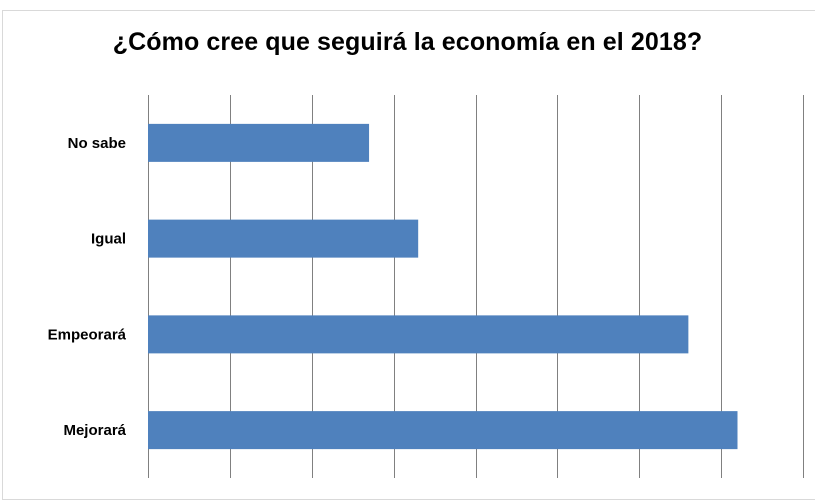 Image resolution: width=815 pixels, height=500 pixels. I want to click on category-label: No sabe, so click(97, 143).